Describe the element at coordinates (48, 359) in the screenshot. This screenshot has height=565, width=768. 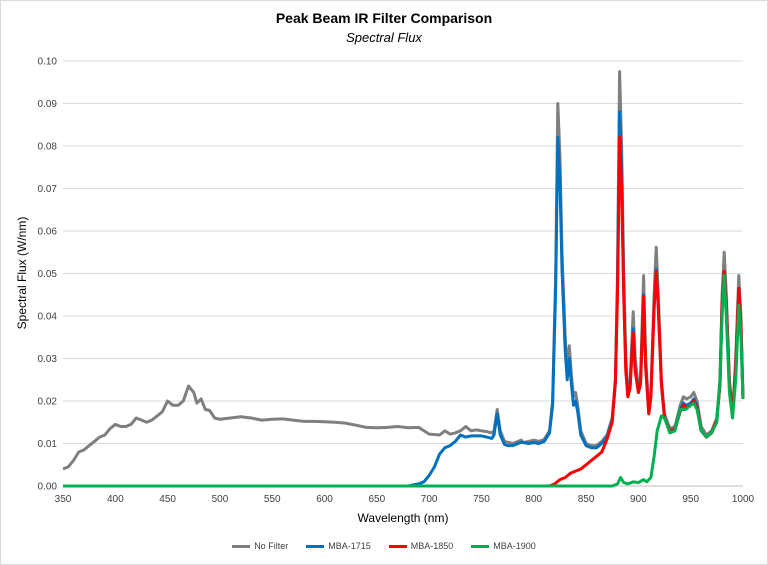
I see `y-tick-label: 0.03` at that location.